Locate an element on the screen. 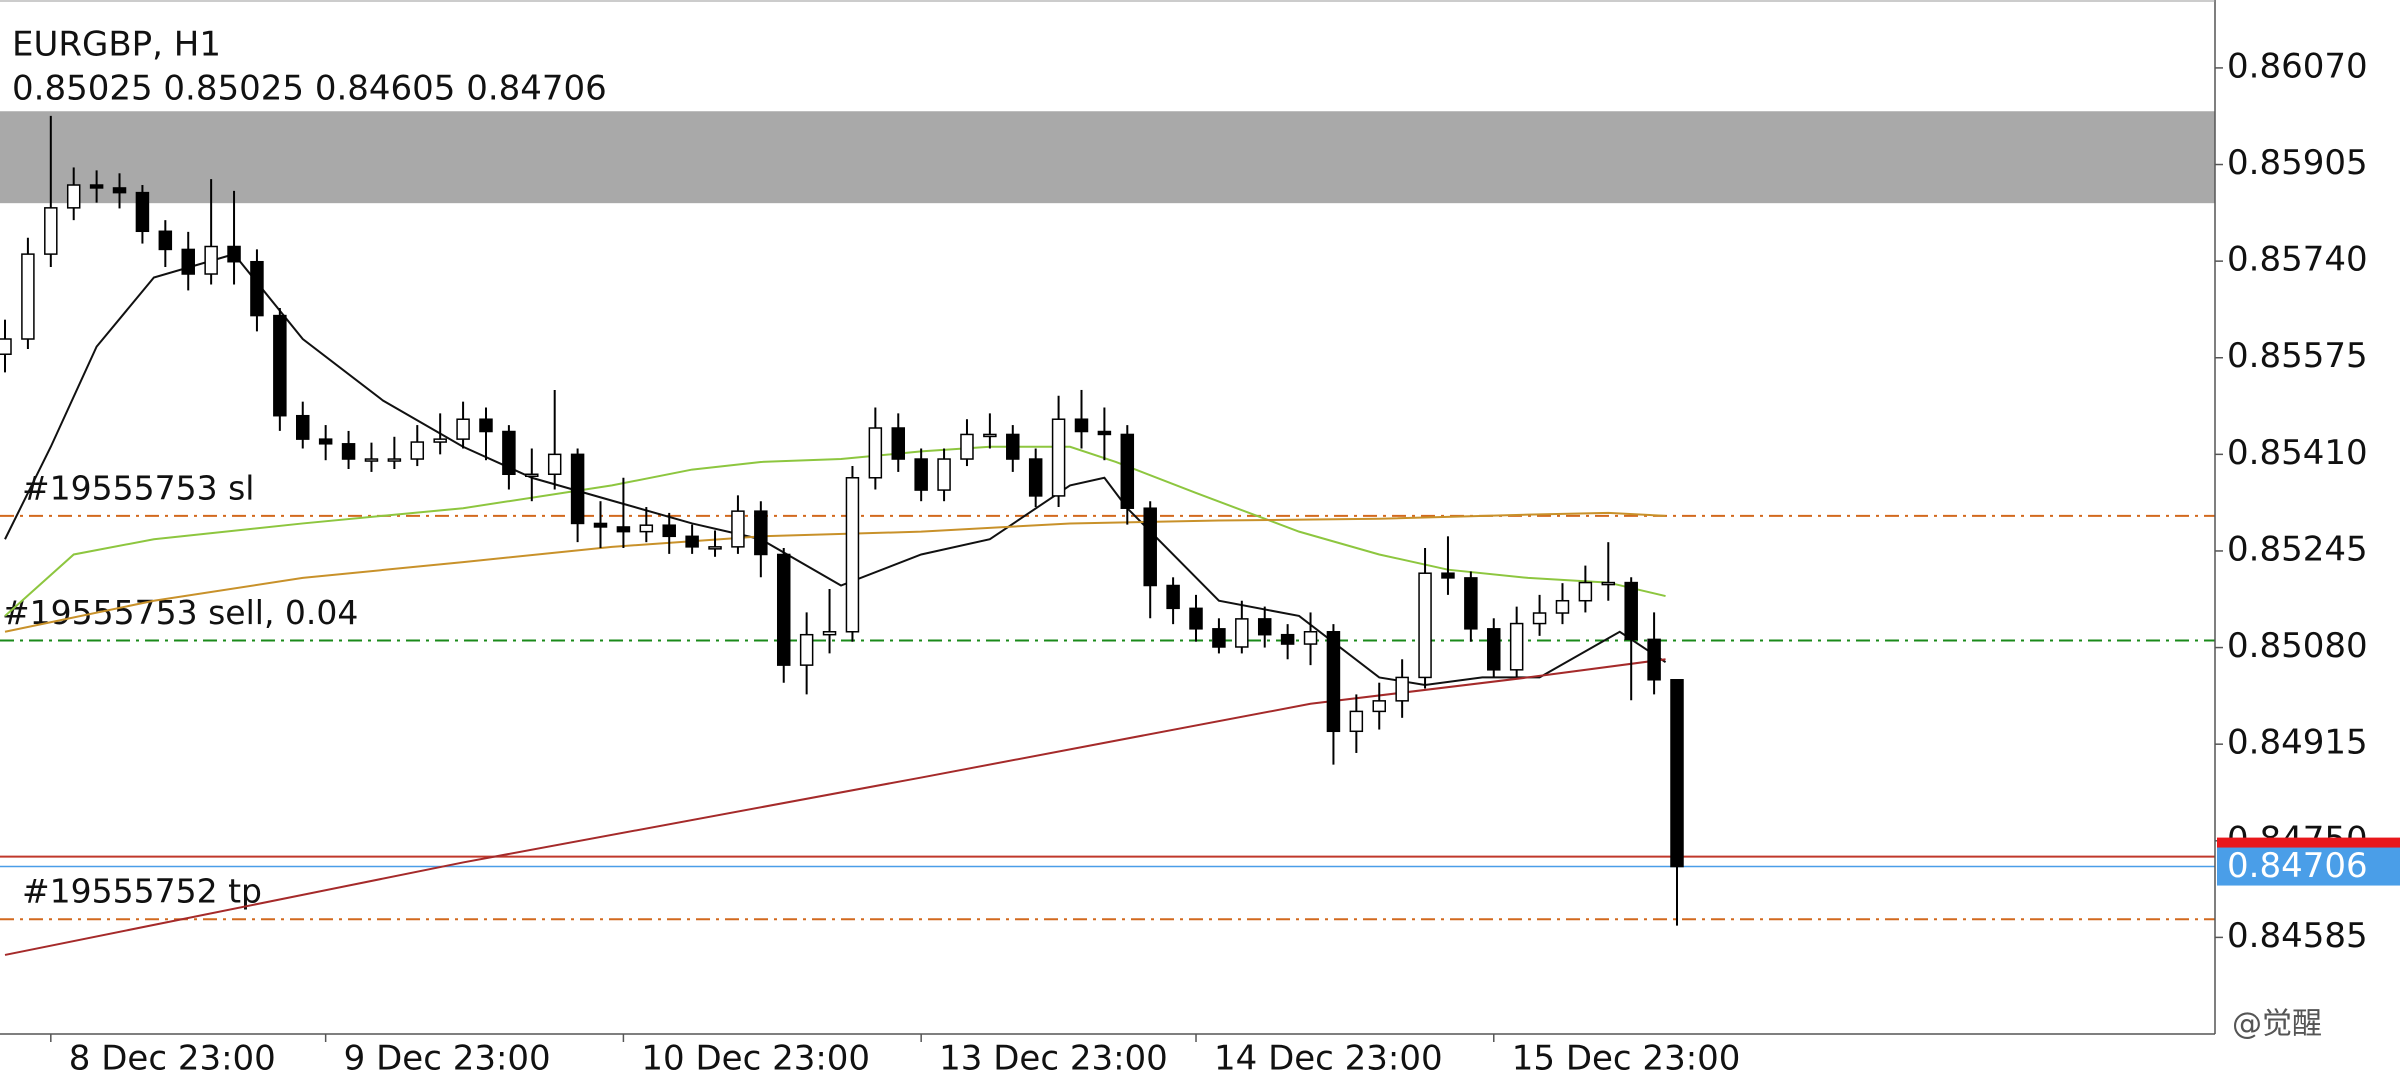  supply-zone is located at coordinates (1107, 157).